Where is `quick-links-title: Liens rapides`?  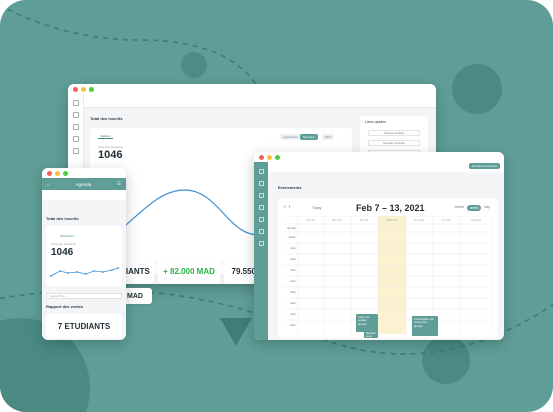 quick-links-title: Liens rapides is located at coordinates (375, 122).